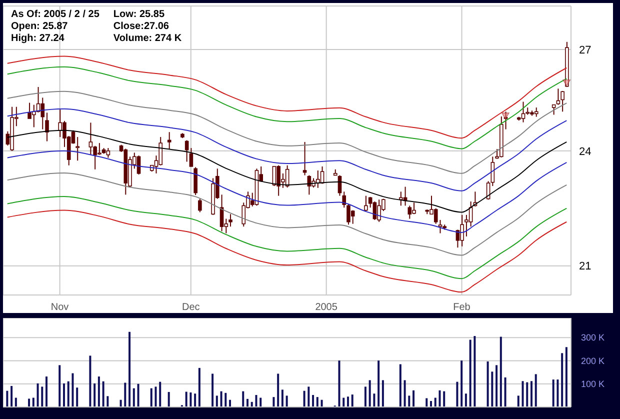 The width and height of the screenshot is (620, 419). Describe the element at coordinates (585, 50) in the screenshot. I see `y-tick-label: 27` at that location.